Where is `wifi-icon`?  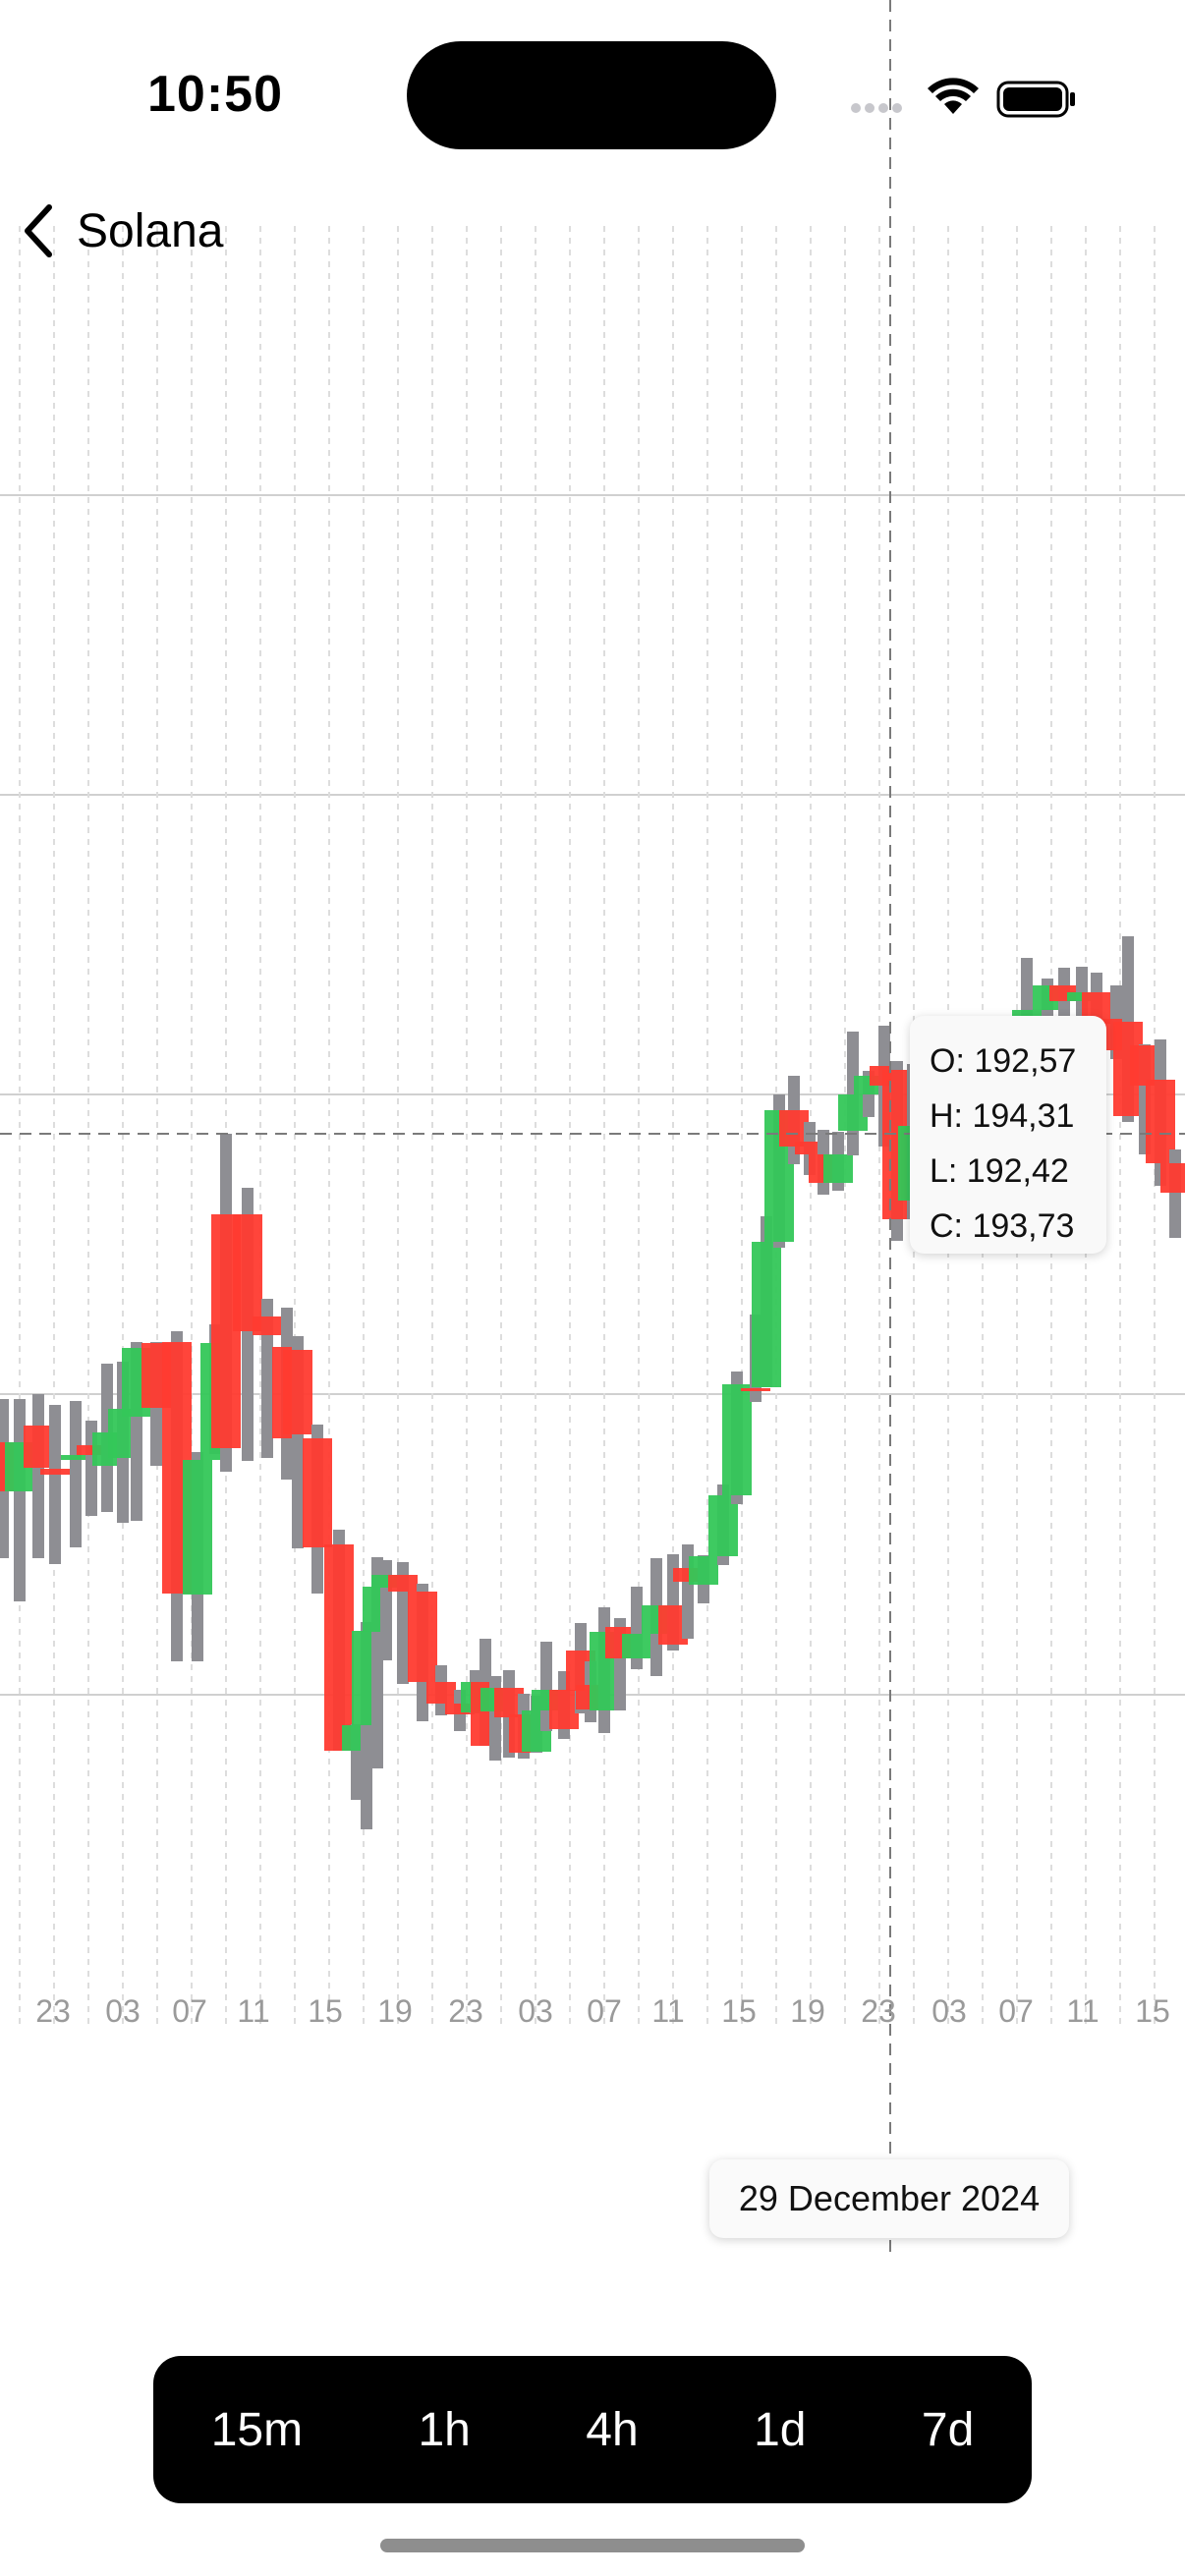
wifi-icon is located at coordinates (954, 96).